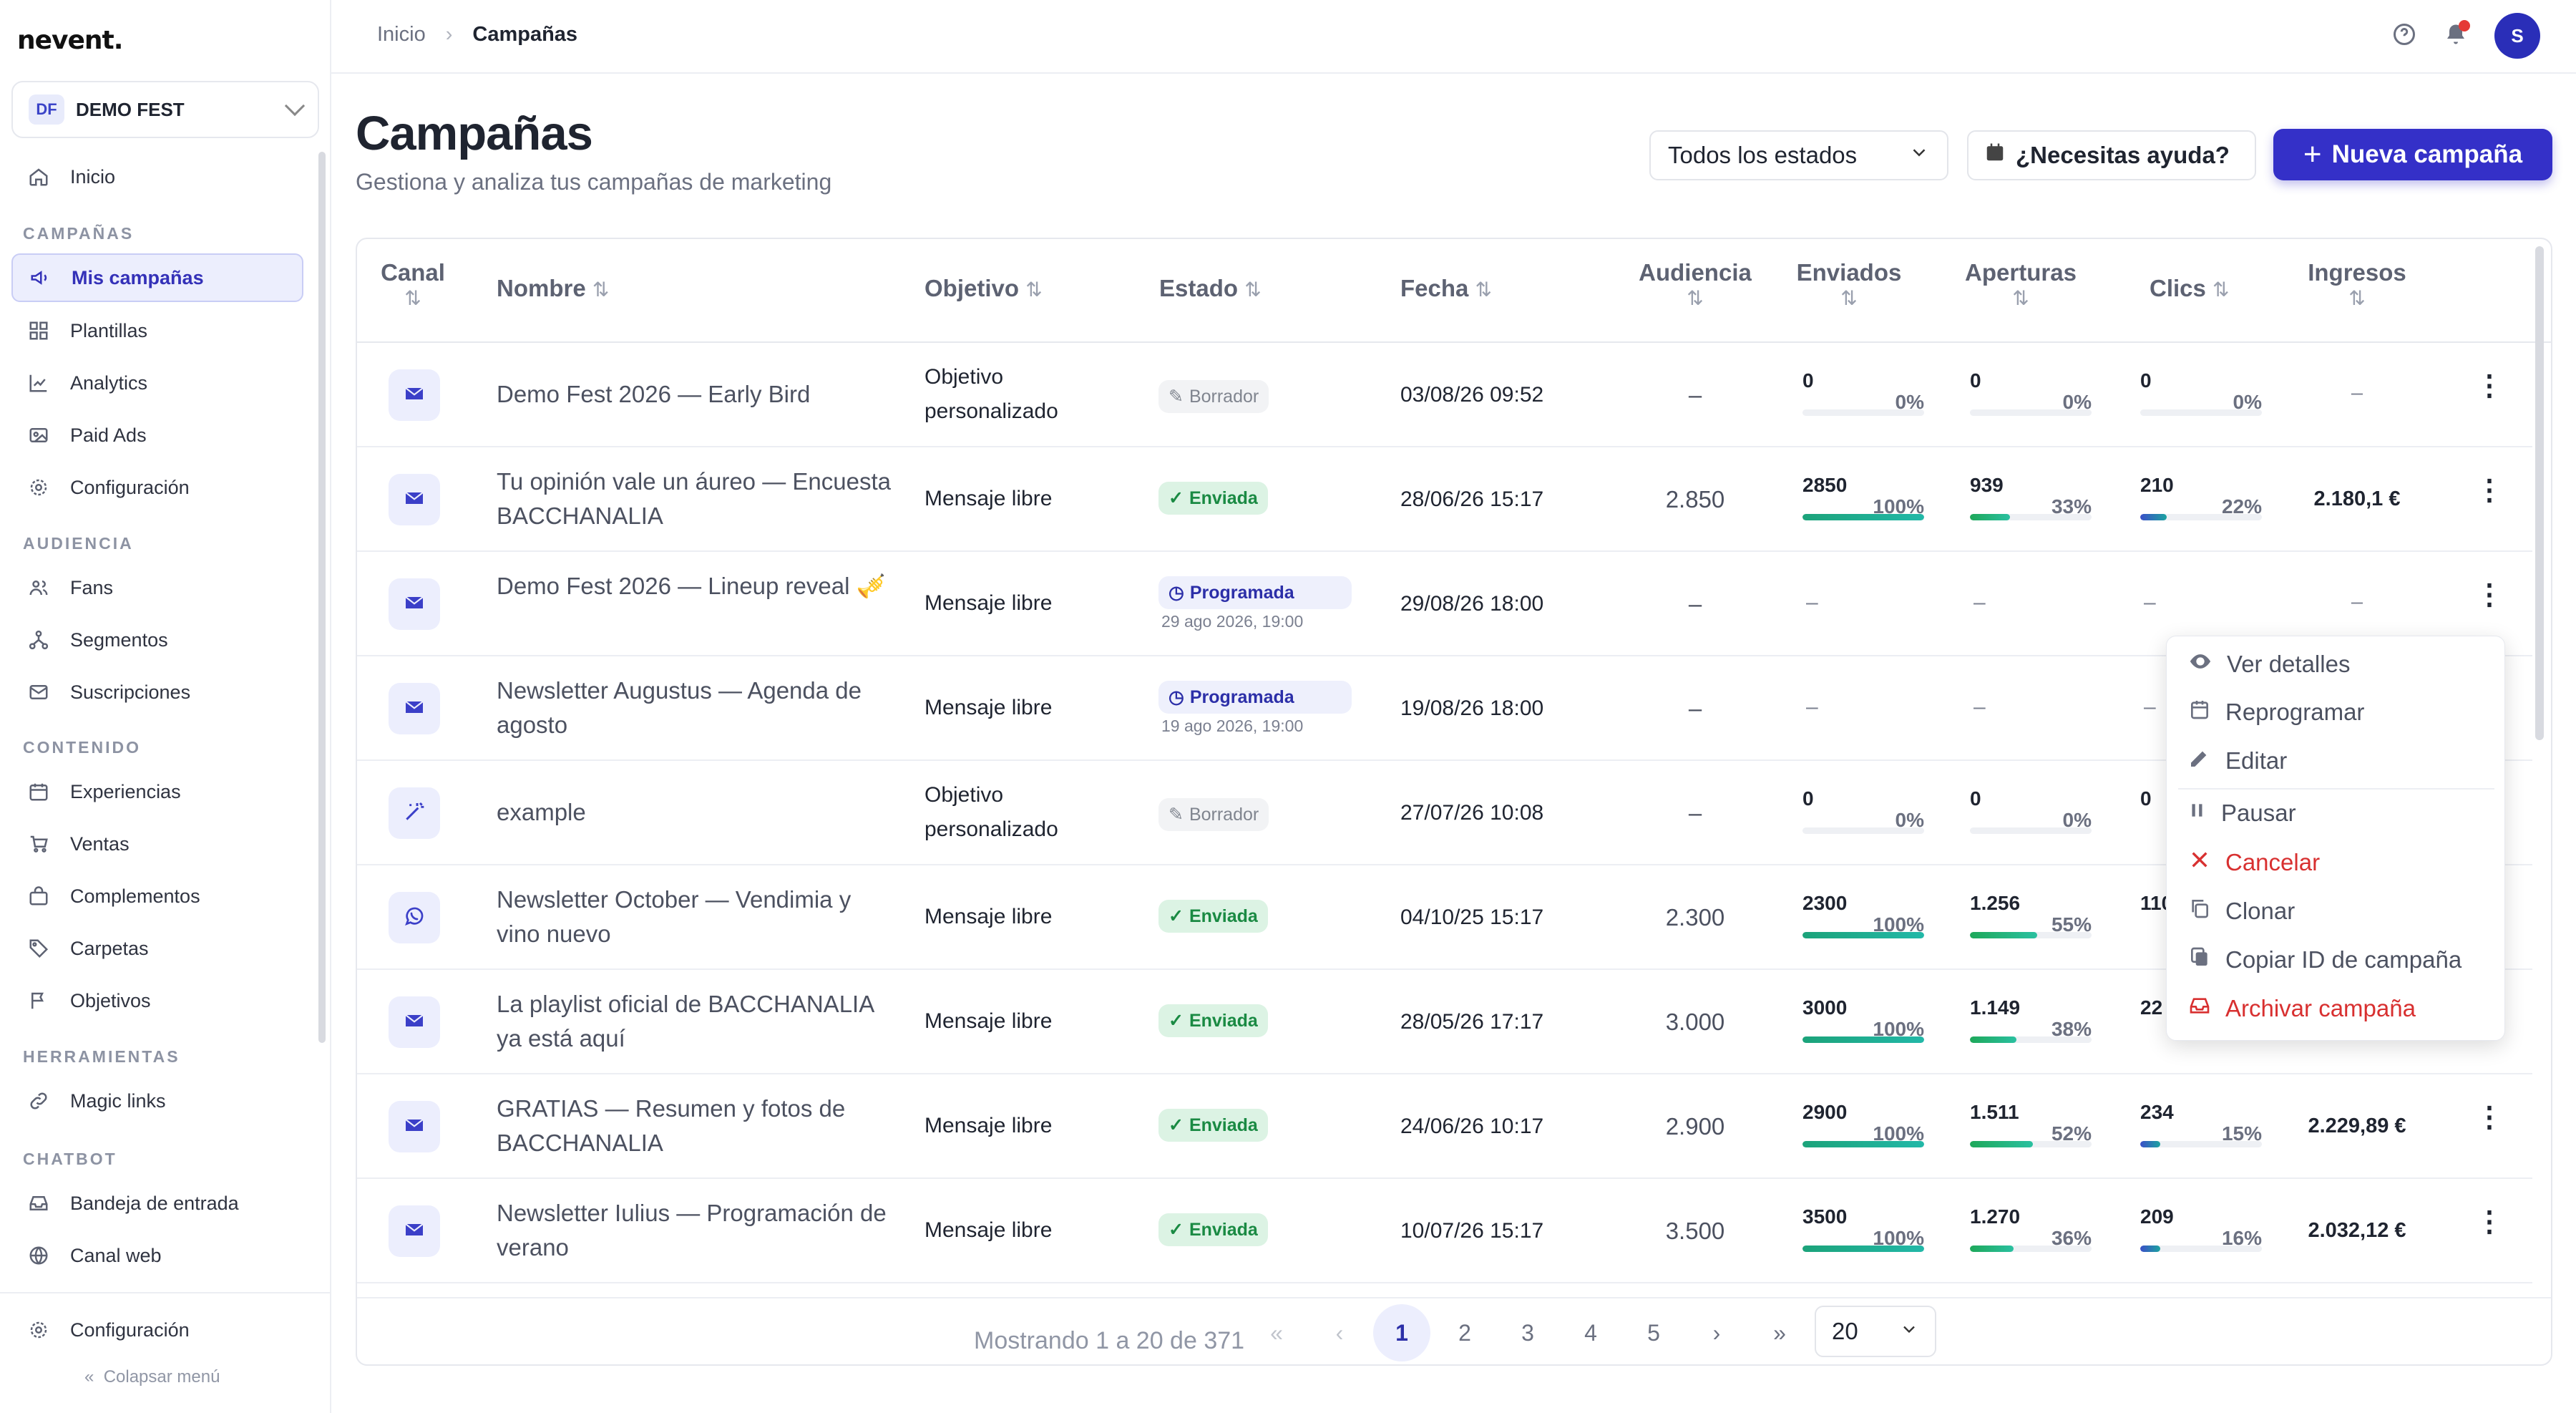 Image resolution: width=2576 pixels, height=1413 pixels. Describe the element at coordinates (1849, 284) in the screenshot. I see `col-enviados: Enviados ⇅` at that location.